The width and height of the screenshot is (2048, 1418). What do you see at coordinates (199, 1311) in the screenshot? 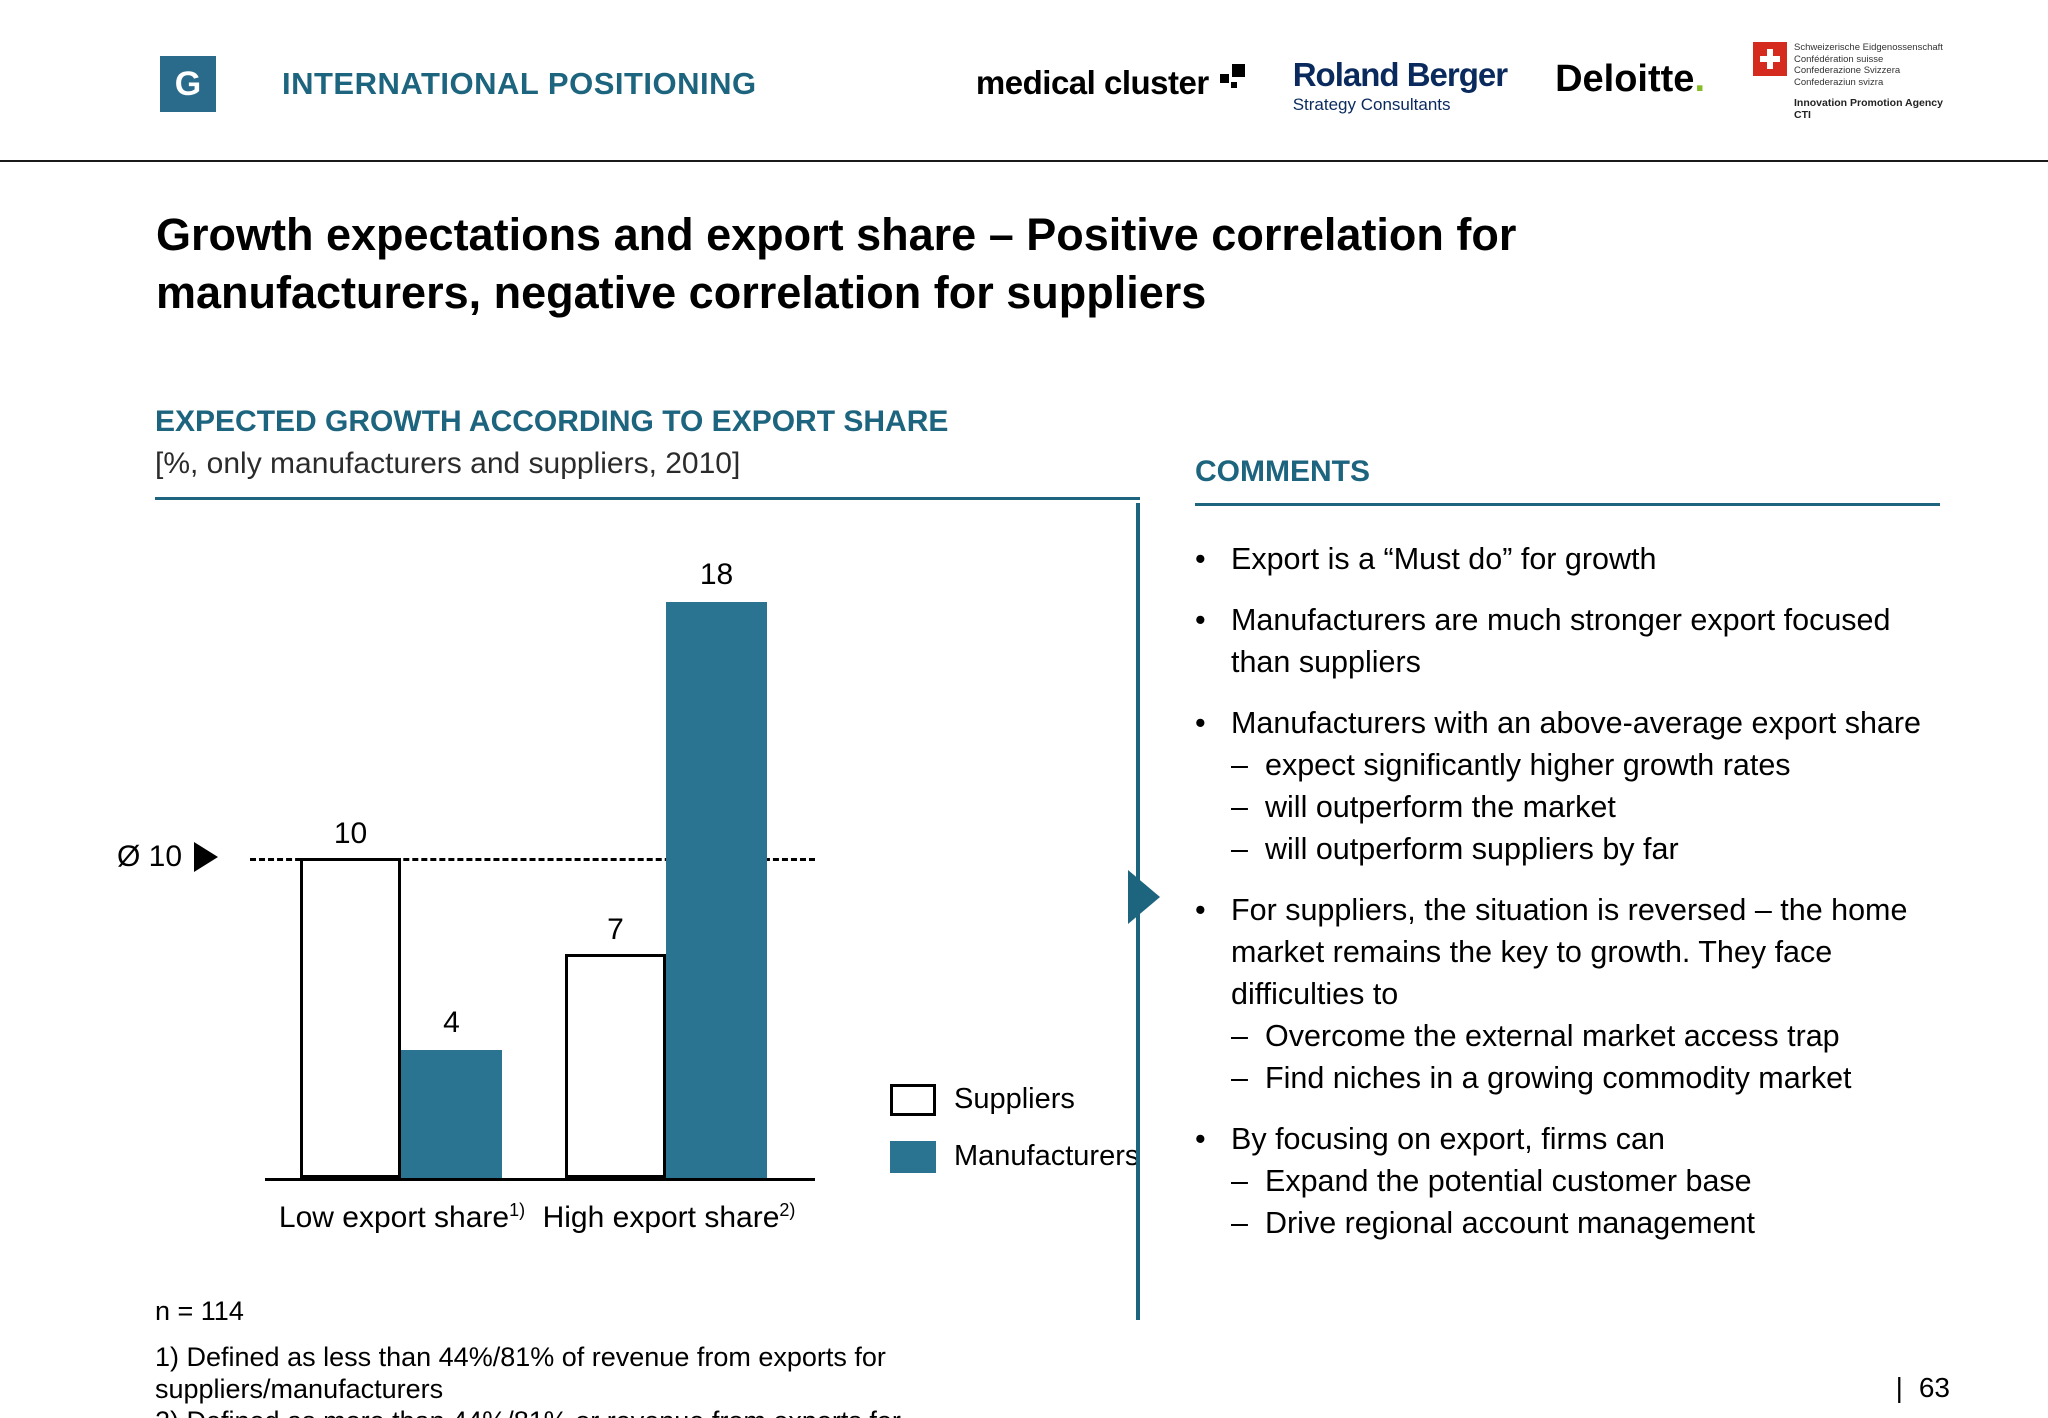
I see `sample-size-label: n = 114` at bounding box center [199, 1311].